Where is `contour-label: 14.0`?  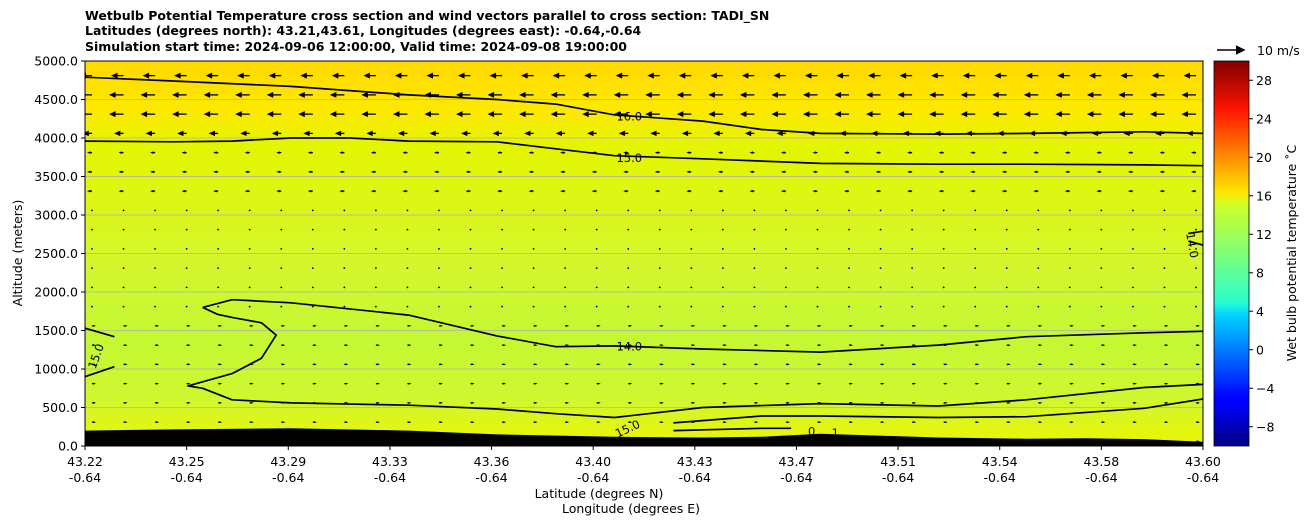
contour-label: 14.0 is located at coordinates (1192, 245).